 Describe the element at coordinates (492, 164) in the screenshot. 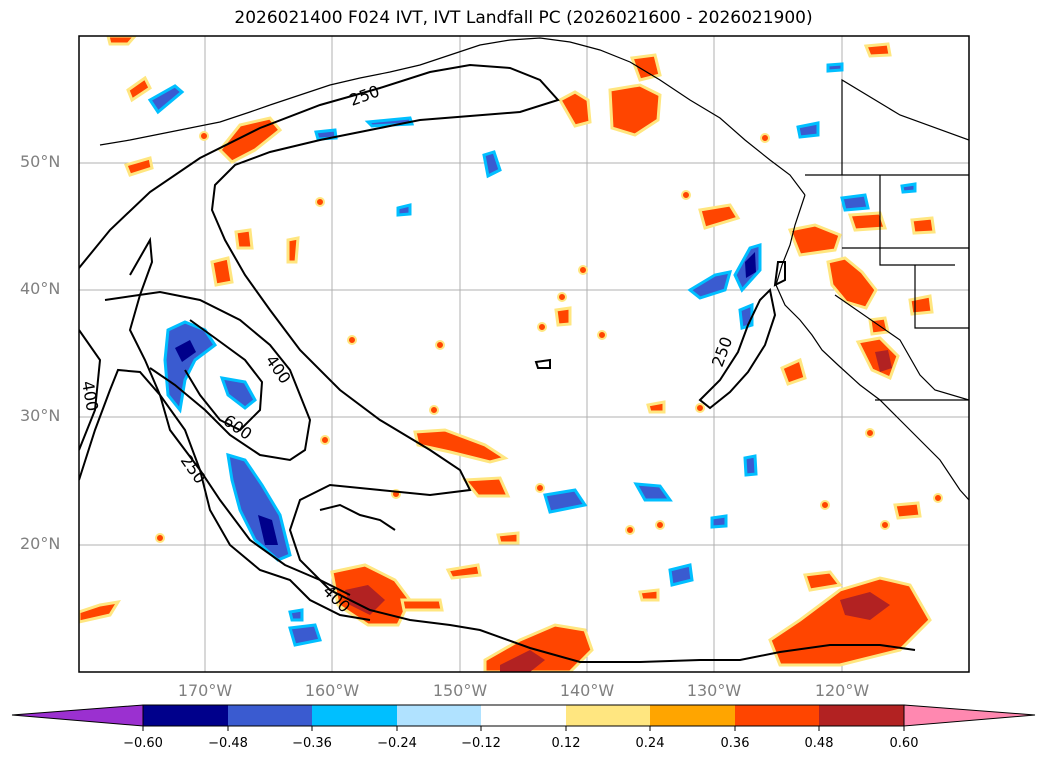

I see `neg-region-gulf` at that location.